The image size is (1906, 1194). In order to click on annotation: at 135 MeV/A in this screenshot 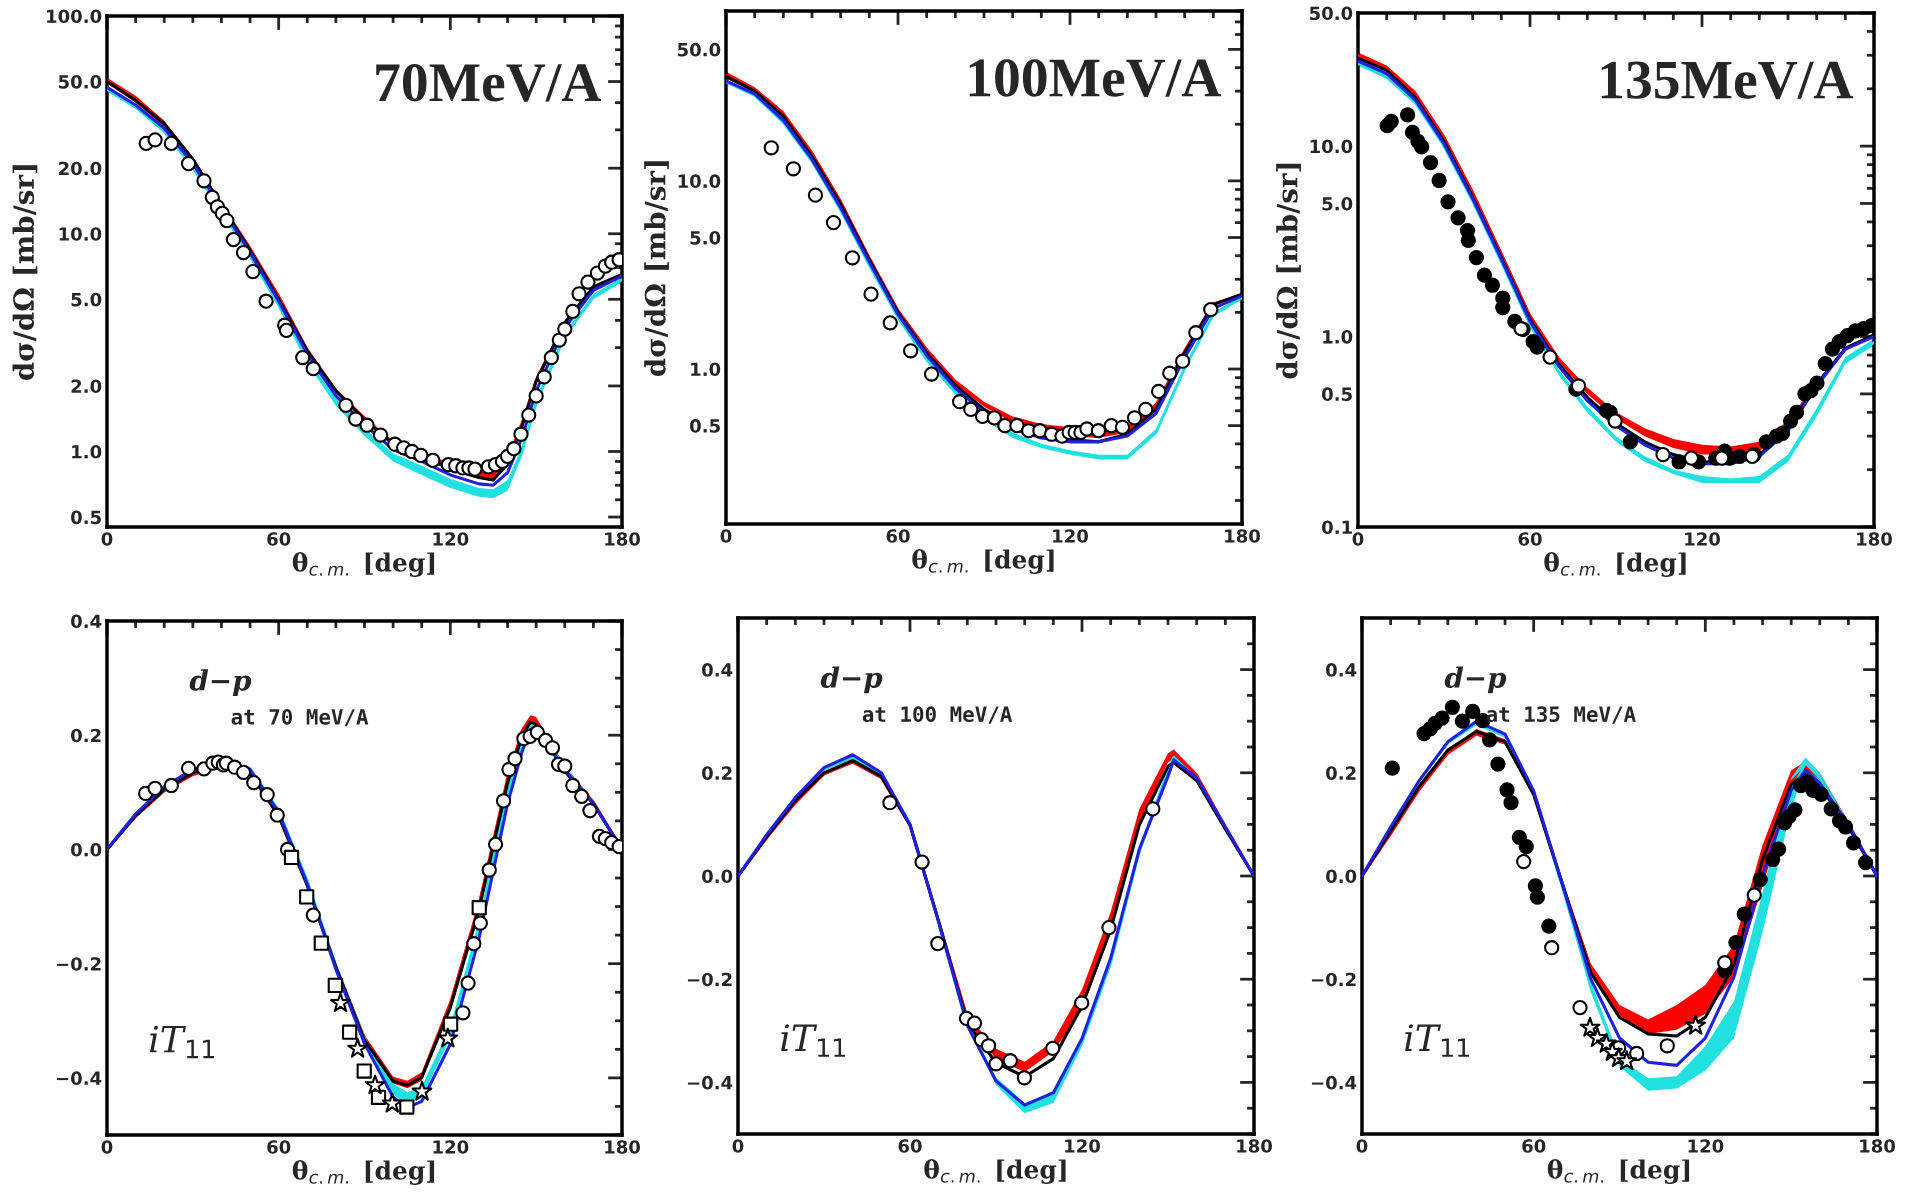, I will do `click(1561, 715)`.